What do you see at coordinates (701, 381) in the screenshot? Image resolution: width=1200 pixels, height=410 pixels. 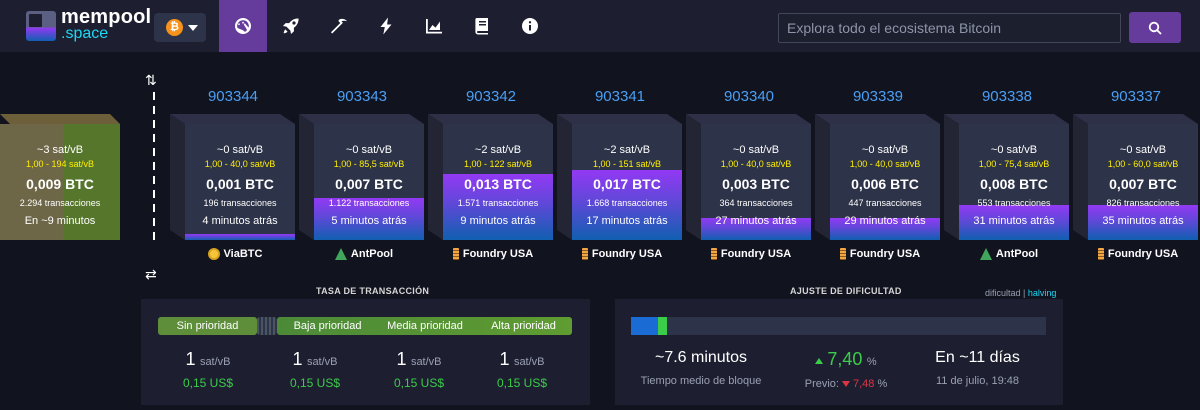 I see `avg-block-time-label: Tiempo medio de bloque` at bounding box center [701, 381].